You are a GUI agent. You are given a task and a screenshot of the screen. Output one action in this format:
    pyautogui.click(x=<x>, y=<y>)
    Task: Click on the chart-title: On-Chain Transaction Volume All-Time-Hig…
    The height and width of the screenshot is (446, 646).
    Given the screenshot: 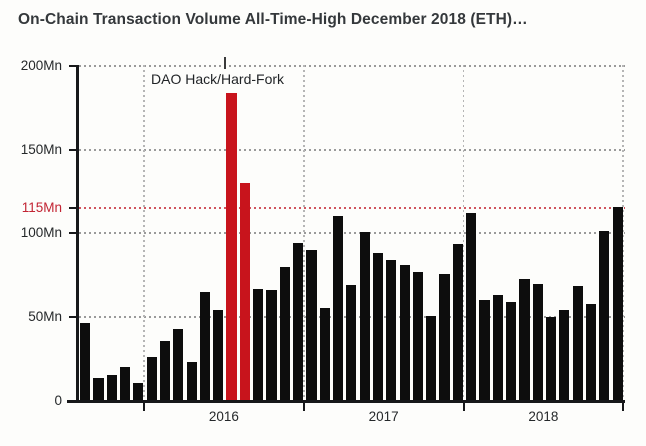 What is the action you would take?
    pyautogui.click(x=273, y=19)
    